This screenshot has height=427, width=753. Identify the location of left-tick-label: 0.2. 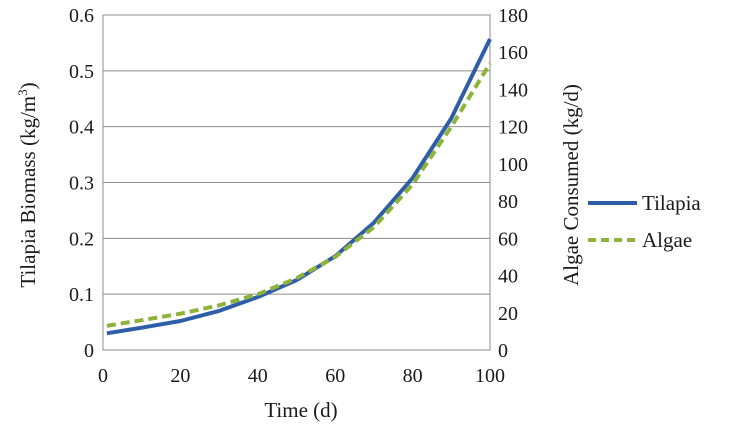
(81, 239).